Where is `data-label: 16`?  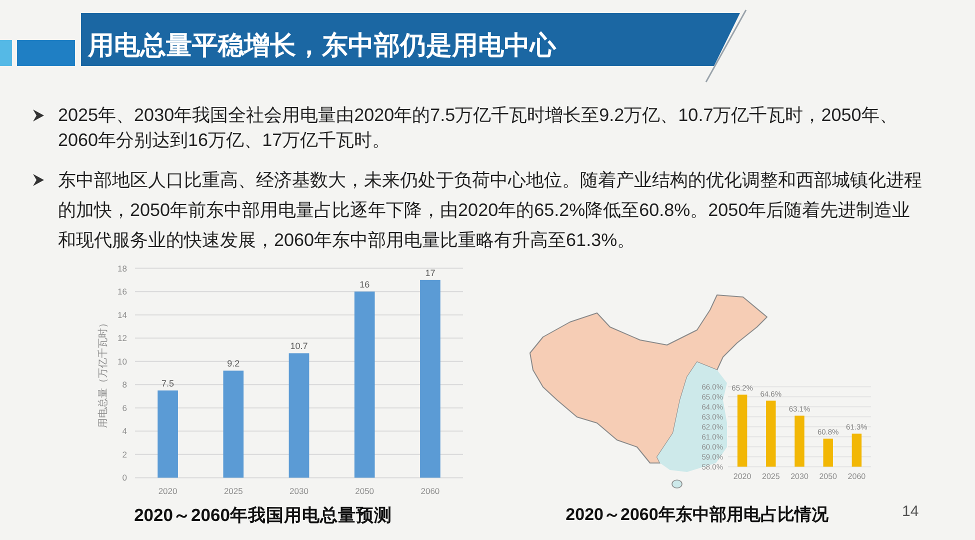 data-label: 16 is located at coordinates (365, 285).